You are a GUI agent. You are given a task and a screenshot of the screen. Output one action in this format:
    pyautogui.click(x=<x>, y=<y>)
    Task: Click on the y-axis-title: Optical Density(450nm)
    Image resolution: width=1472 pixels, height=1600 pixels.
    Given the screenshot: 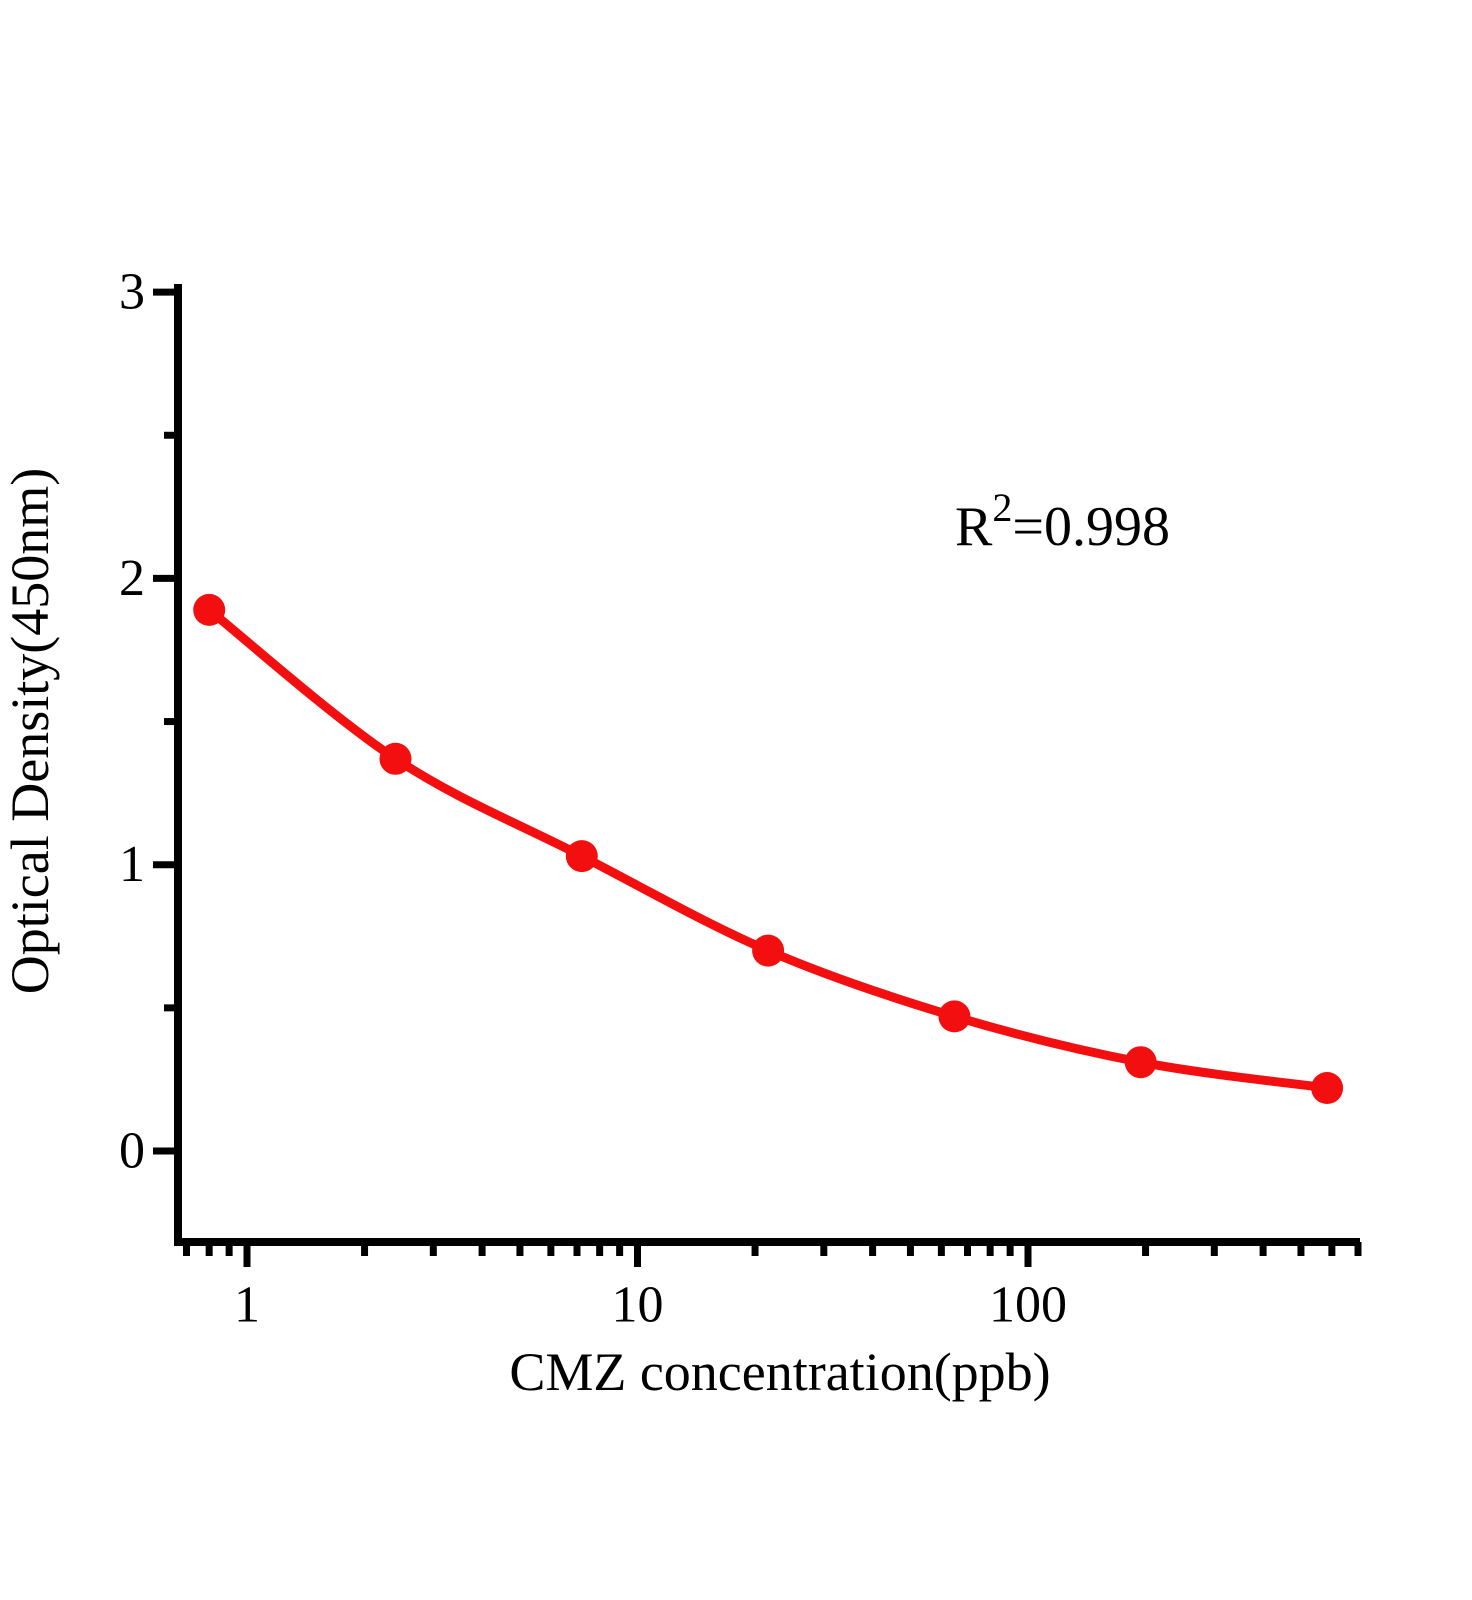 What is the action you would take?
    pyautogui.click(x=30, y=731)
    